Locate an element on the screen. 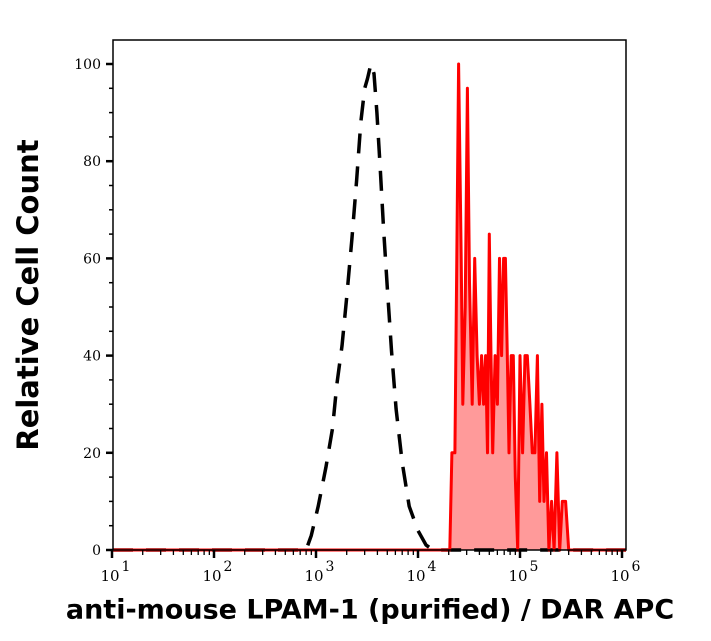 The width and height of the screenshot is (711, 641). x-axis-label: anti-mouse LPAM-1 (purified) / DAR APC is located at coordinates (370, 610).